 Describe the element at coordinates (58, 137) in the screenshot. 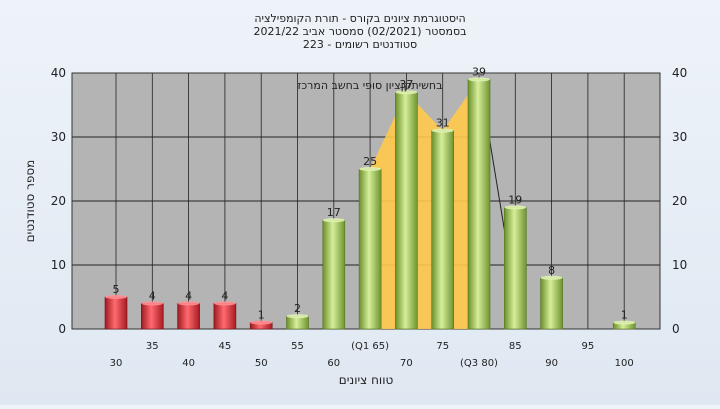

I see `y-tick-label-left: 30` at that location.